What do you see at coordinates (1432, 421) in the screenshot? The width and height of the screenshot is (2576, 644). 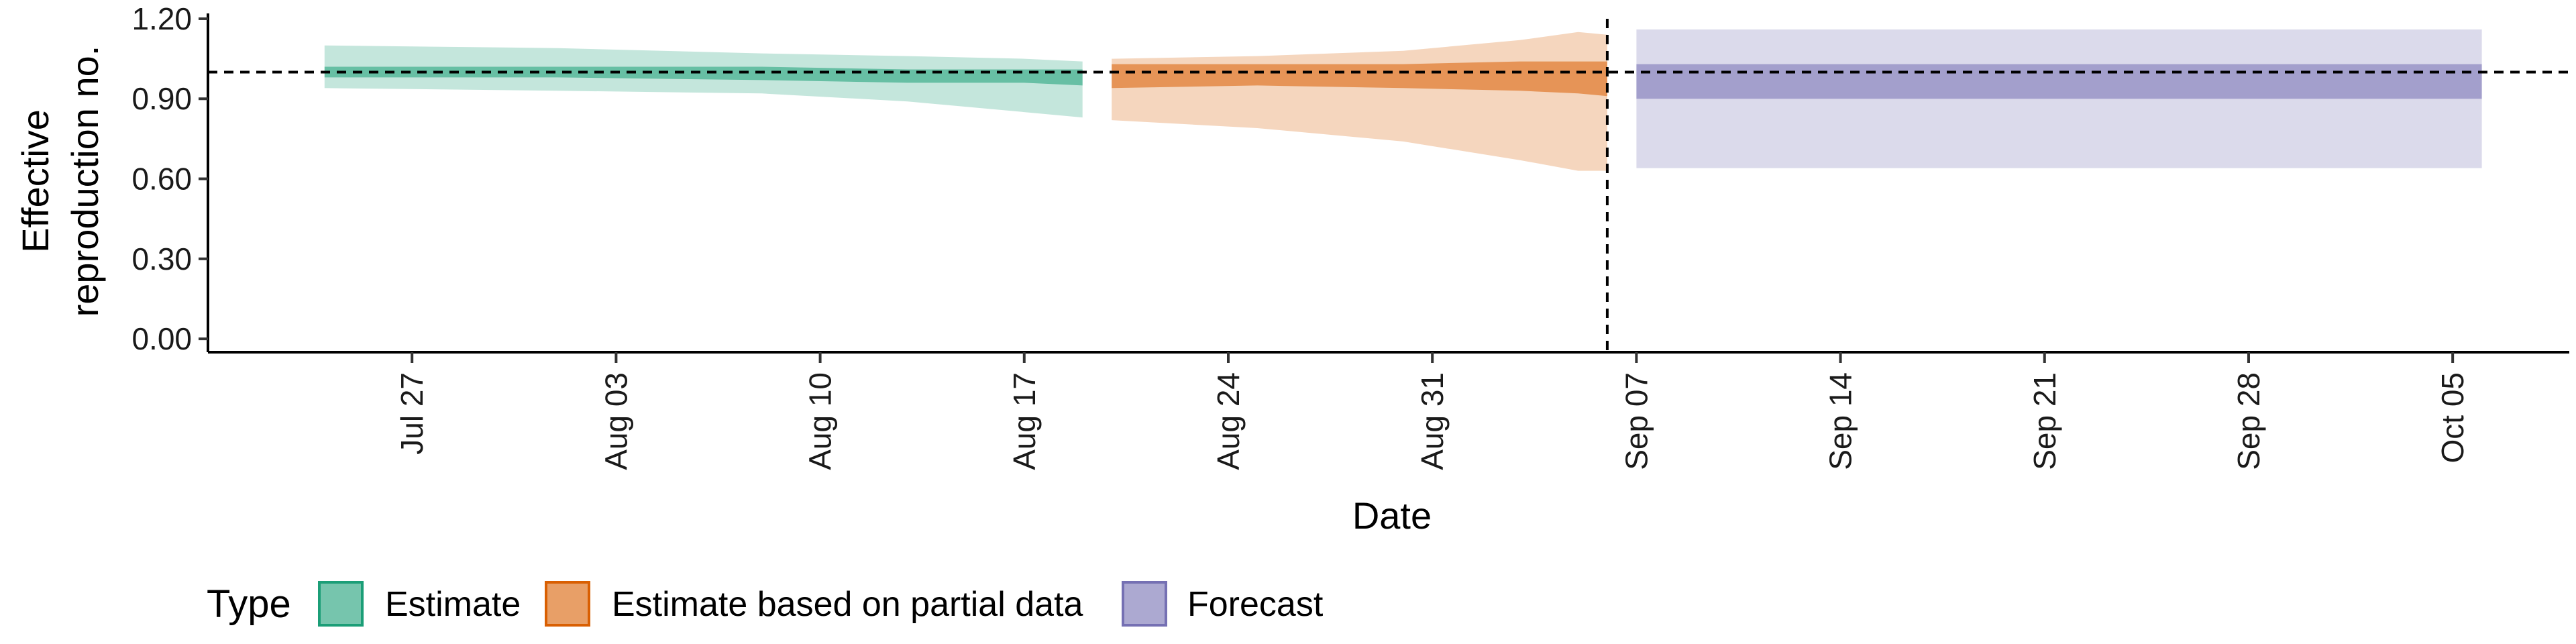 I see `x-tick-label: Aug 31` at bounding box center [1432, 421].